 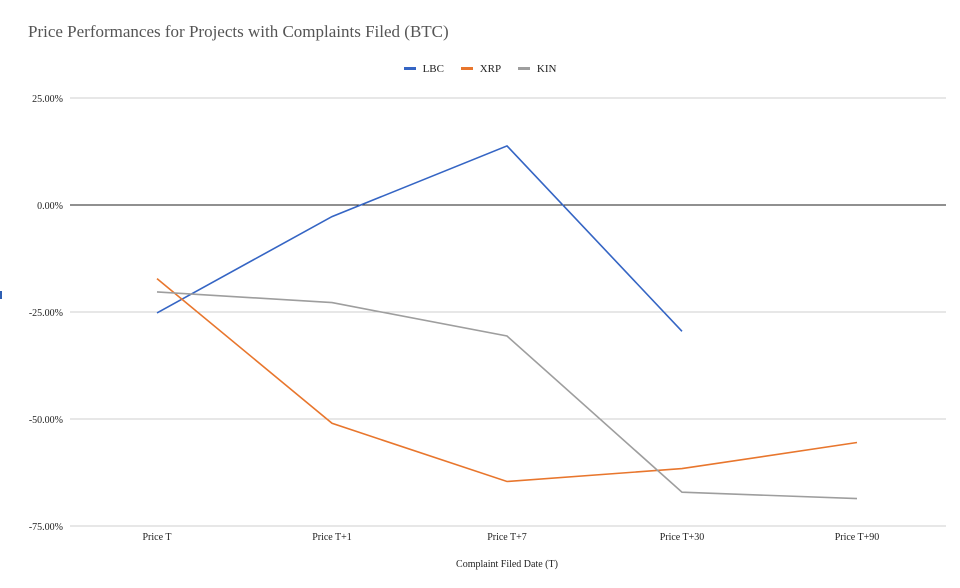 What do you see at coordinates (47, 99) in the screenshot?
I see `y-tick-label: 25.00%` at bounding box center [47, 99].